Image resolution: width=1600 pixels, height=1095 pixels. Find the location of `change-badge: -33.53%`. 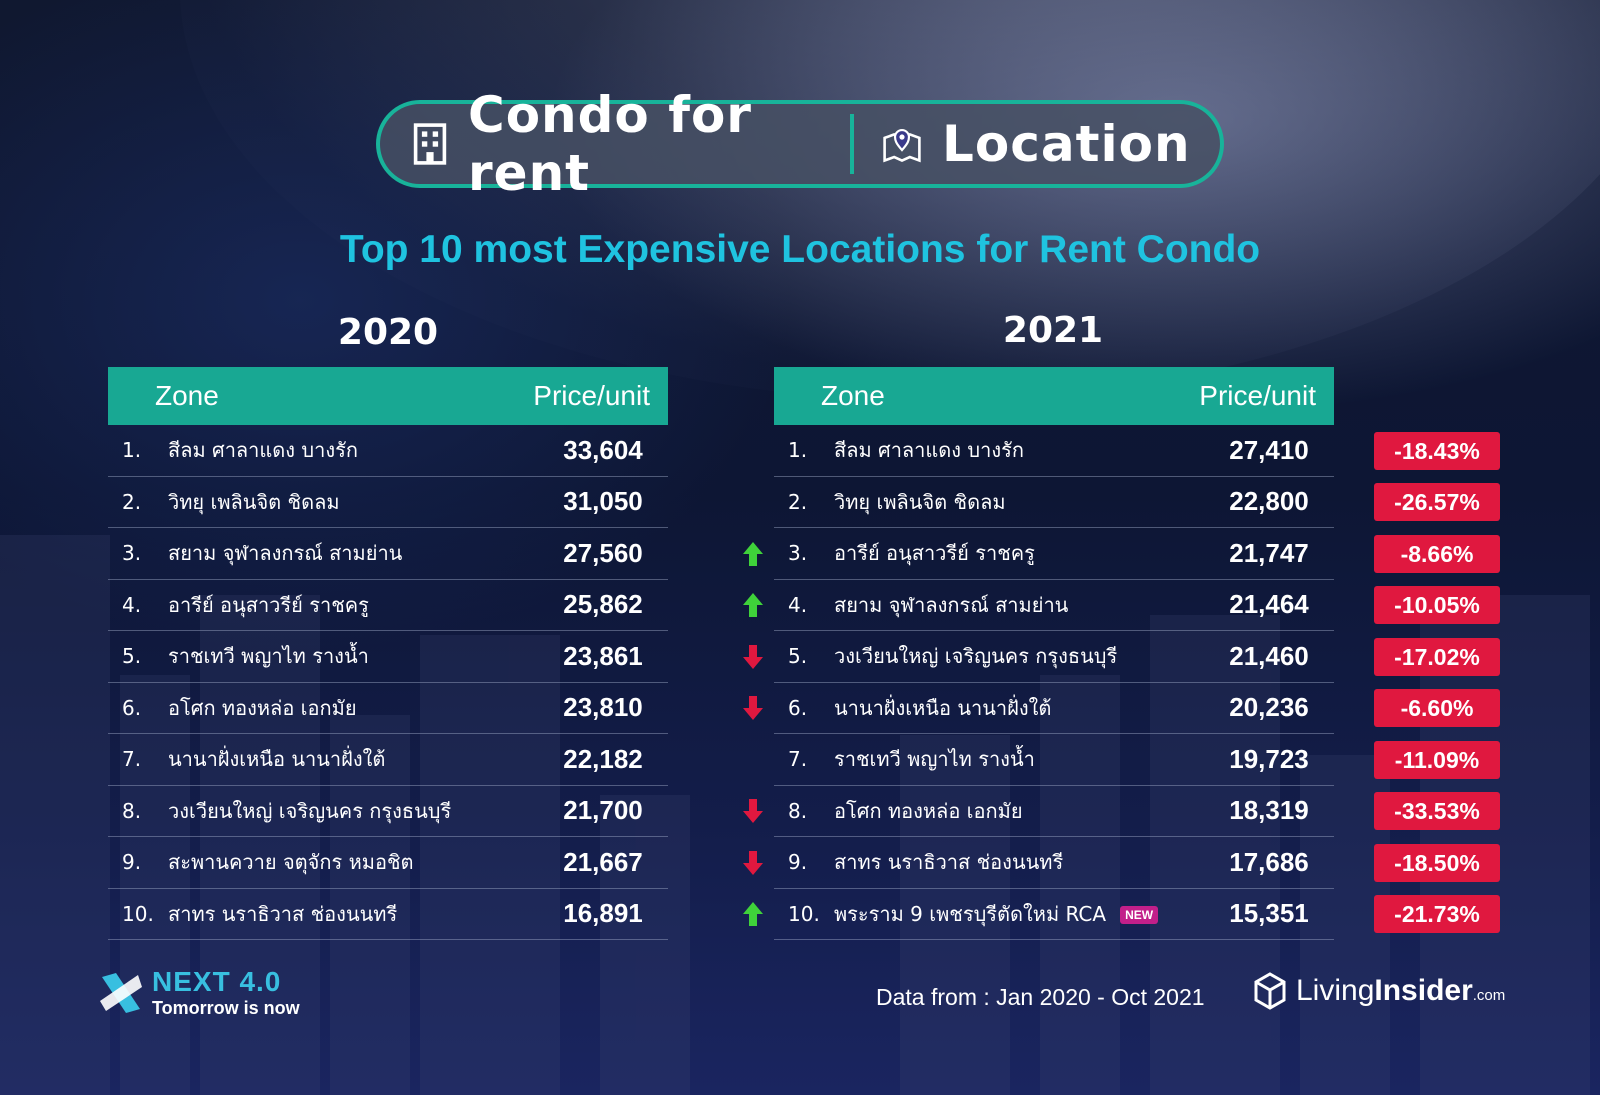

change-badge: -33.53% is located at coordinates (1437, 812).